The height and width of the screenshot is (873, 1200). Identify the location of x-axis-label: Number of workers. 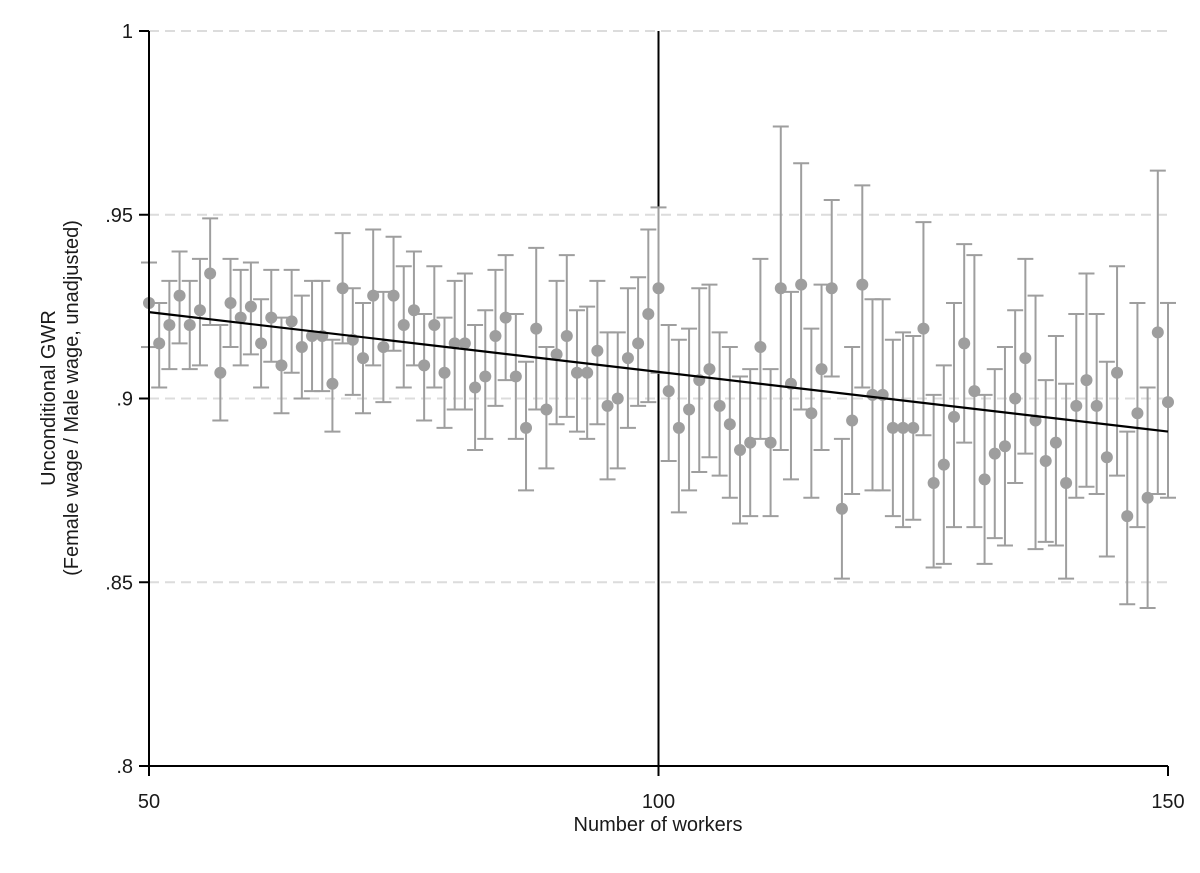
(658, 825).